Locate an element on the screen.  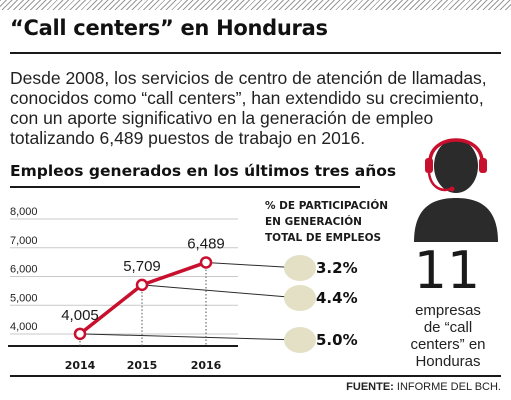
data-label: 6,489 is located at coordinates (206, 243).